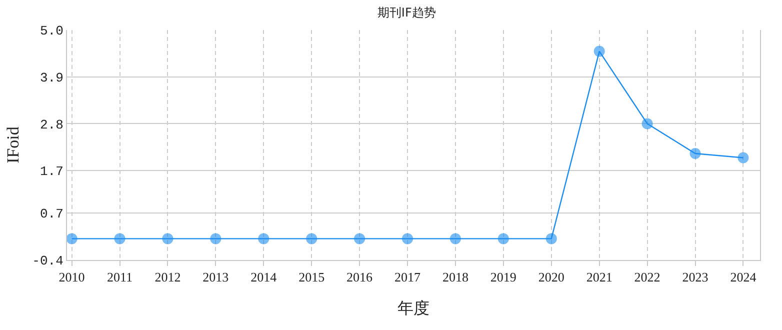  Describe the element at coordinates (414, 308) in the screenshot. I see `x-axis-title: 年度` at that location.